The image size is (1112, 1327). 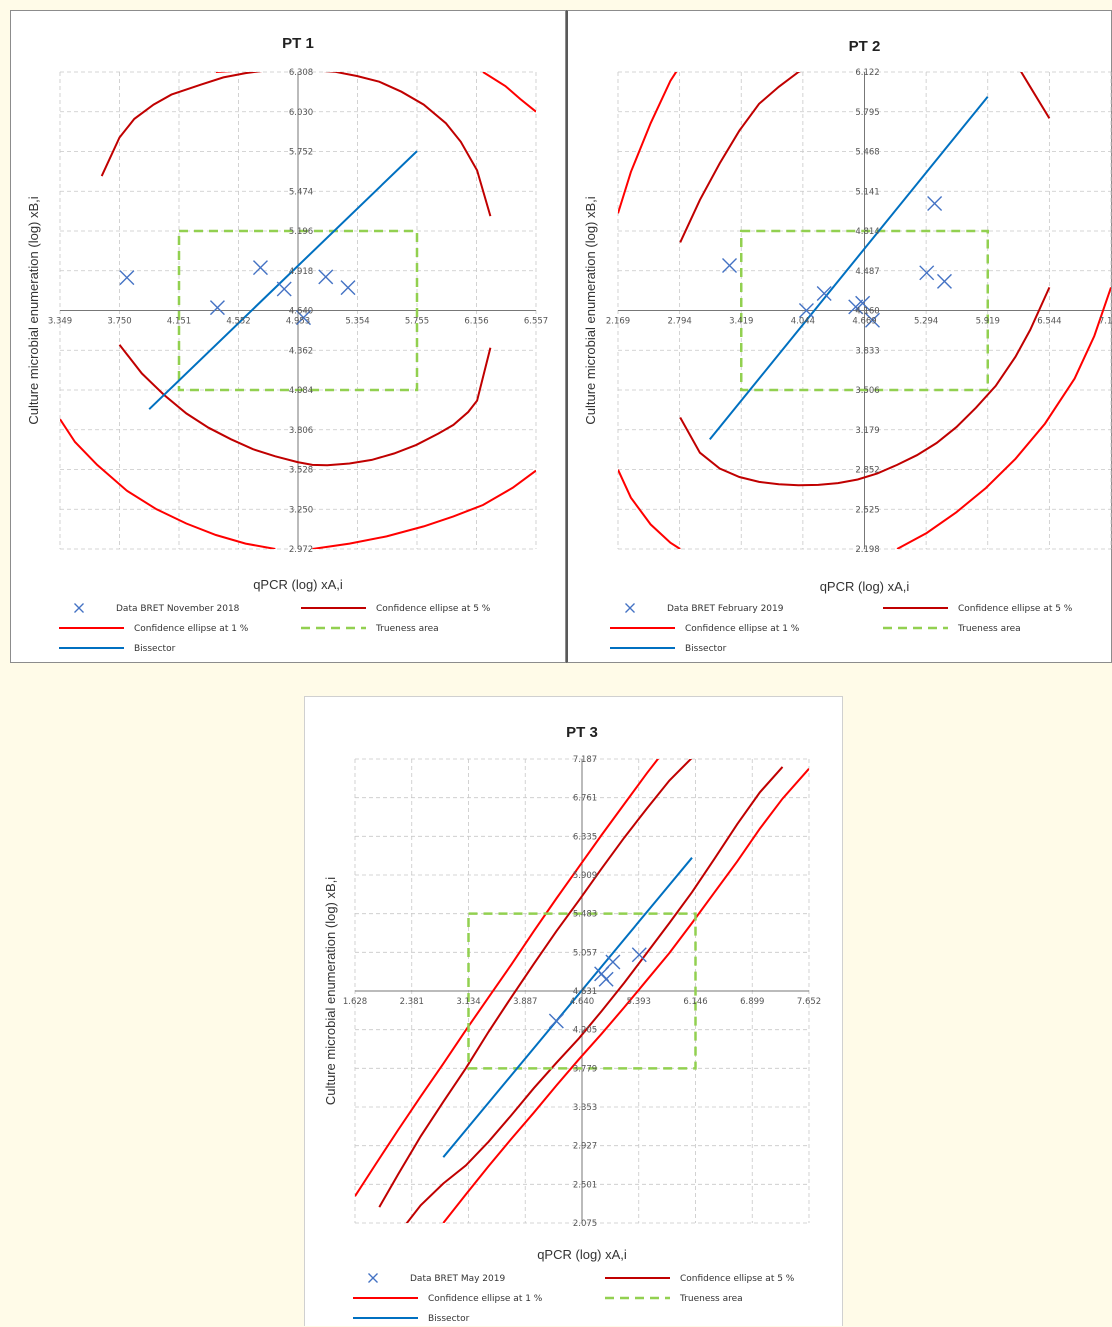 What do you see at coordinates (867, 391) in the screenshot?
I see `y-tick-label: 3.506` at bounding box center [867, 391].